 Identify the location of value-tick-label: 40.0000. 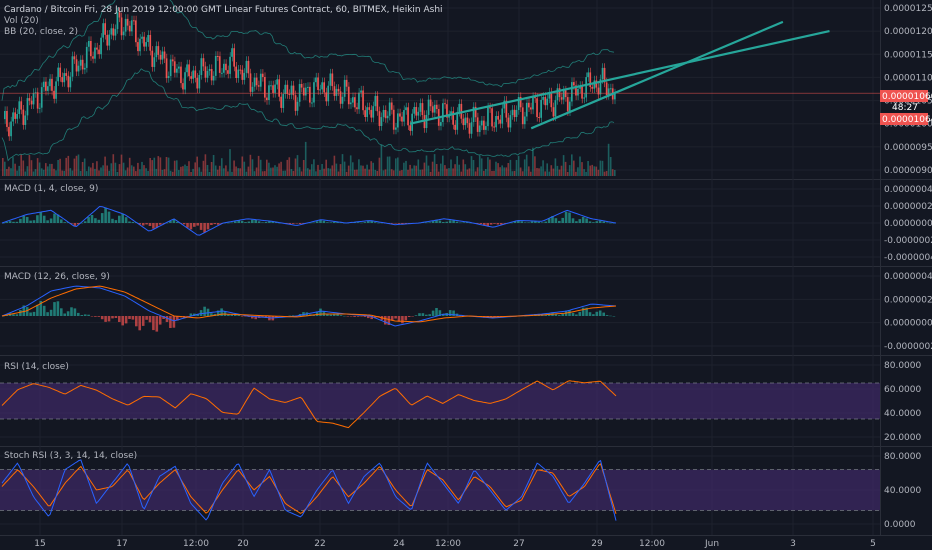
(902, 491).